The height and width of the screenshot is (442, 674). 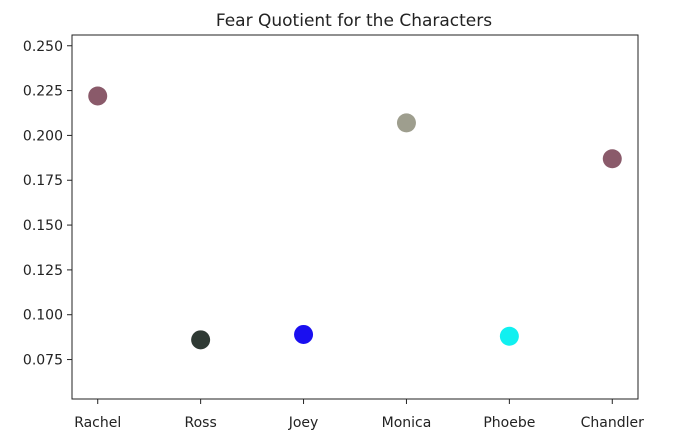 I want to click on x-tick-label: Phoebe, so click(x=509, y=423).